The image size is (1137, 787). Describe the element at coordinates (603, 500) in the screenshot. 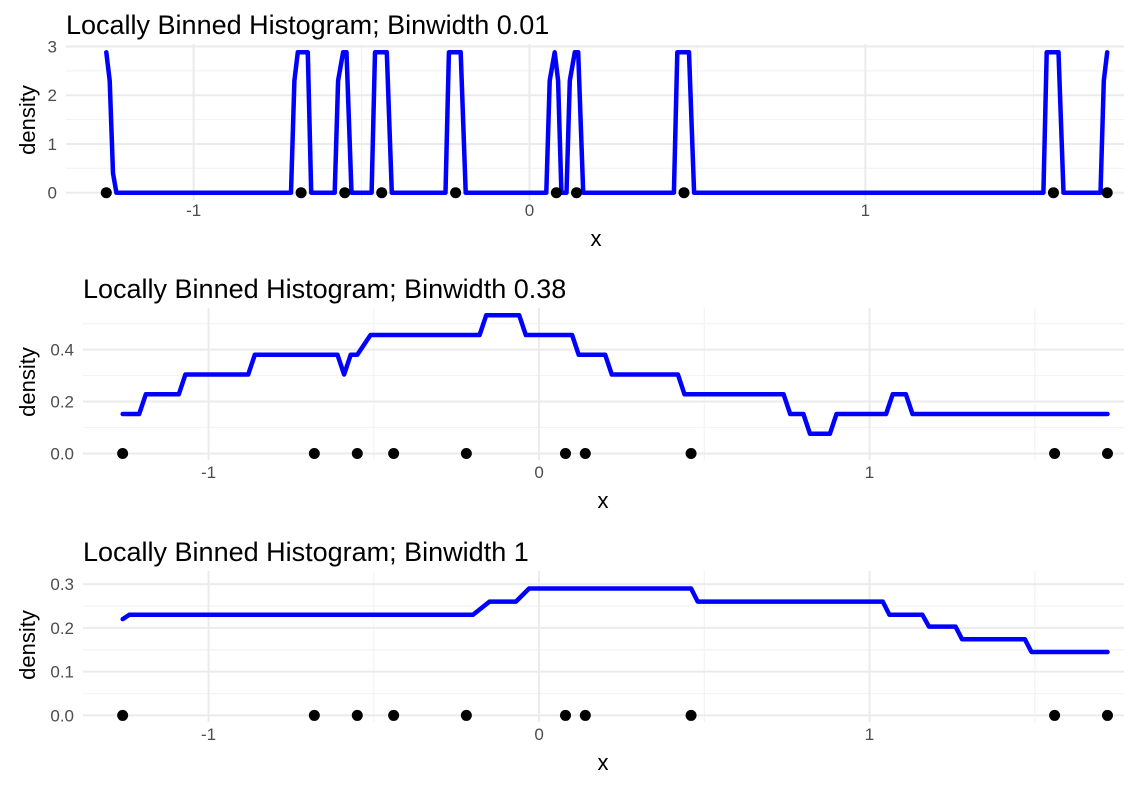

I see `panel-2-x-axis-title: x` at that location.